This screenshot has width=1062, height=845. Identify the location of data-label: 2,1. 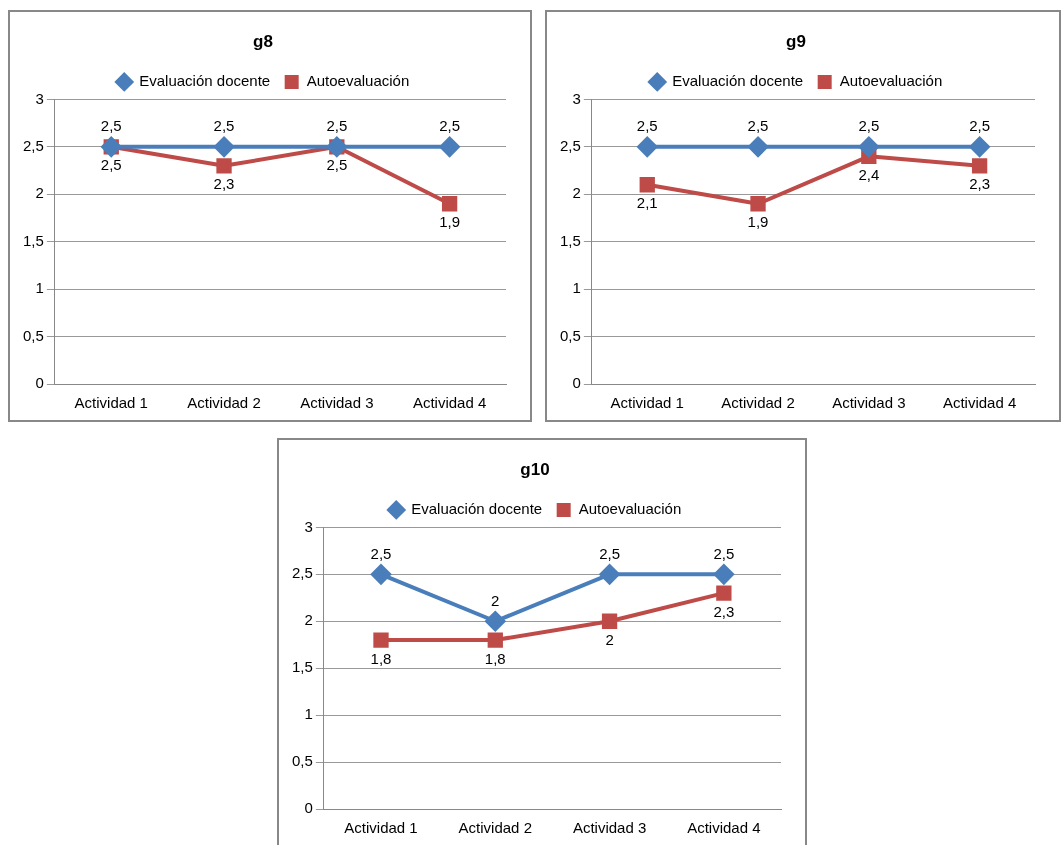
(647, 203).